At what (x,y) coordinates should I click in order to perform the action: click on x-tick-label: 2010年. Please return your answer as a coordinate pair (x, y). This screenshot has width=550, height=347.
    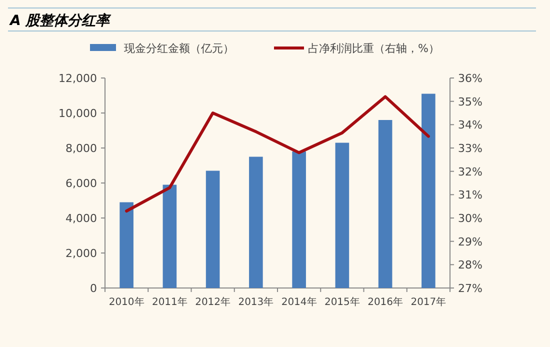
    Looking at the image, I should click on (126, 302).